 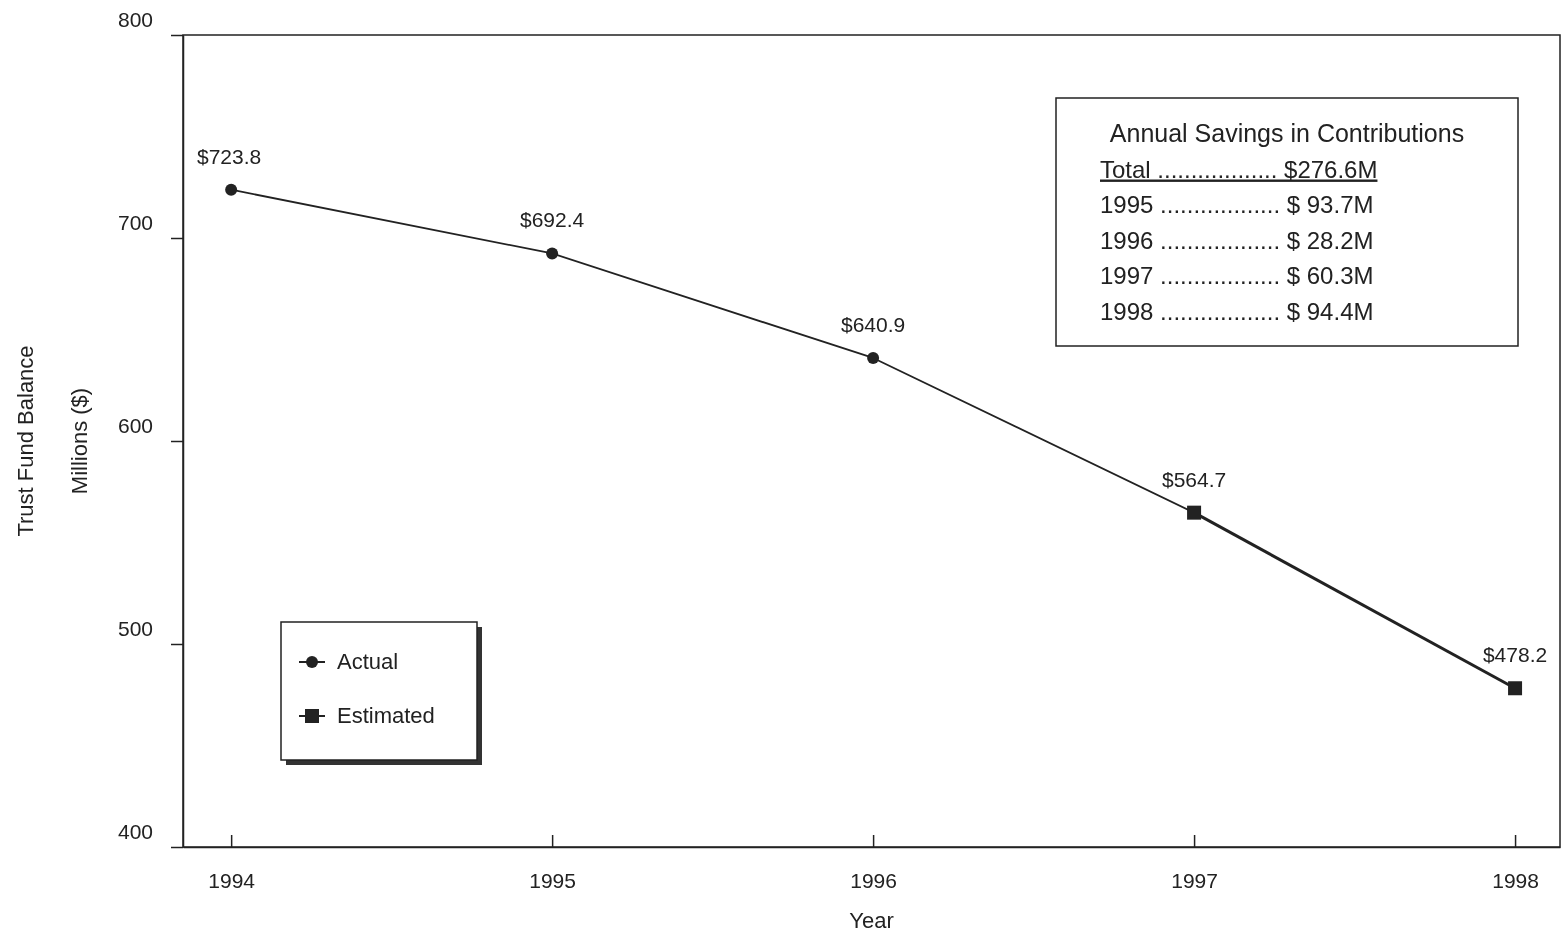 What do you see at coordinates (871, 920) in the screenshot?
I see `x-axis-title: Year` at bounding box center [871, 920].